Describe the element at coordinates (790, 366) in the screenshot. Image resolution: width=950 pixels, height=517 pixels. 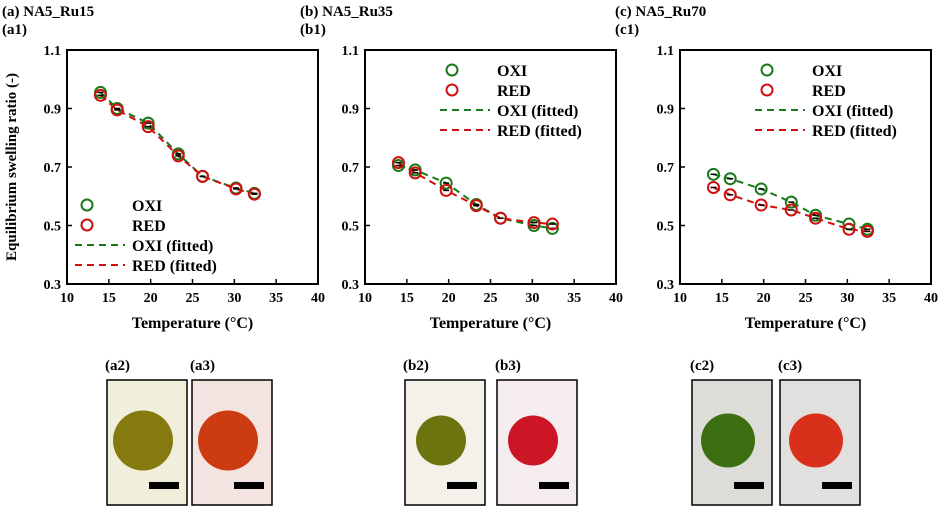
I see `photo-label: (c3)` at that location.